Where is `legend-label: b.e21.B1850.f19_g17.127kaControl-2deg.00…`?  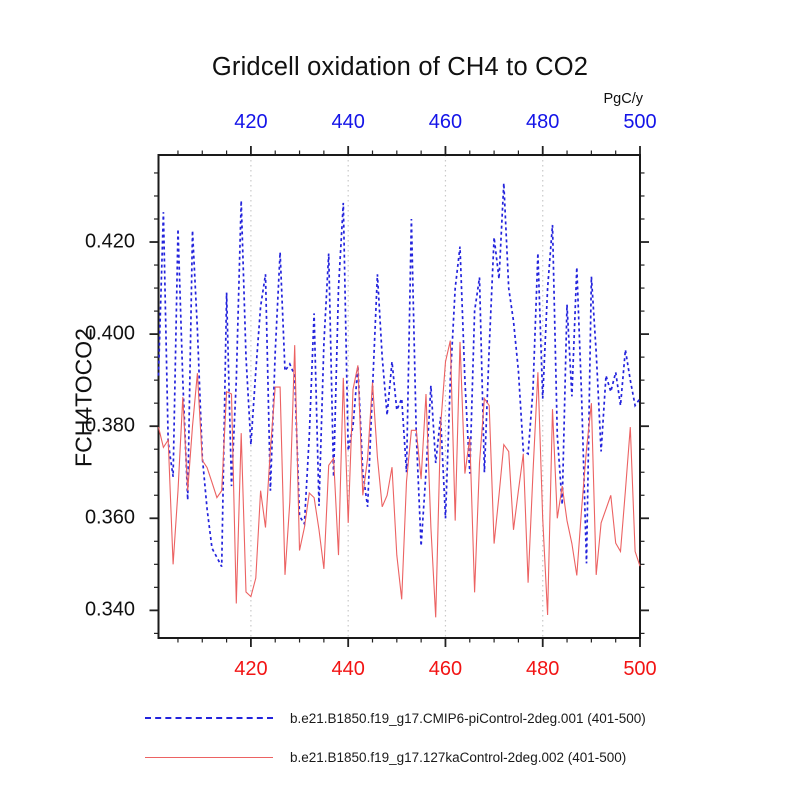 legend-label: b.e21.B1850.f19_g17.127kaControl-2deg.00… is located at coordinates (458, 757).